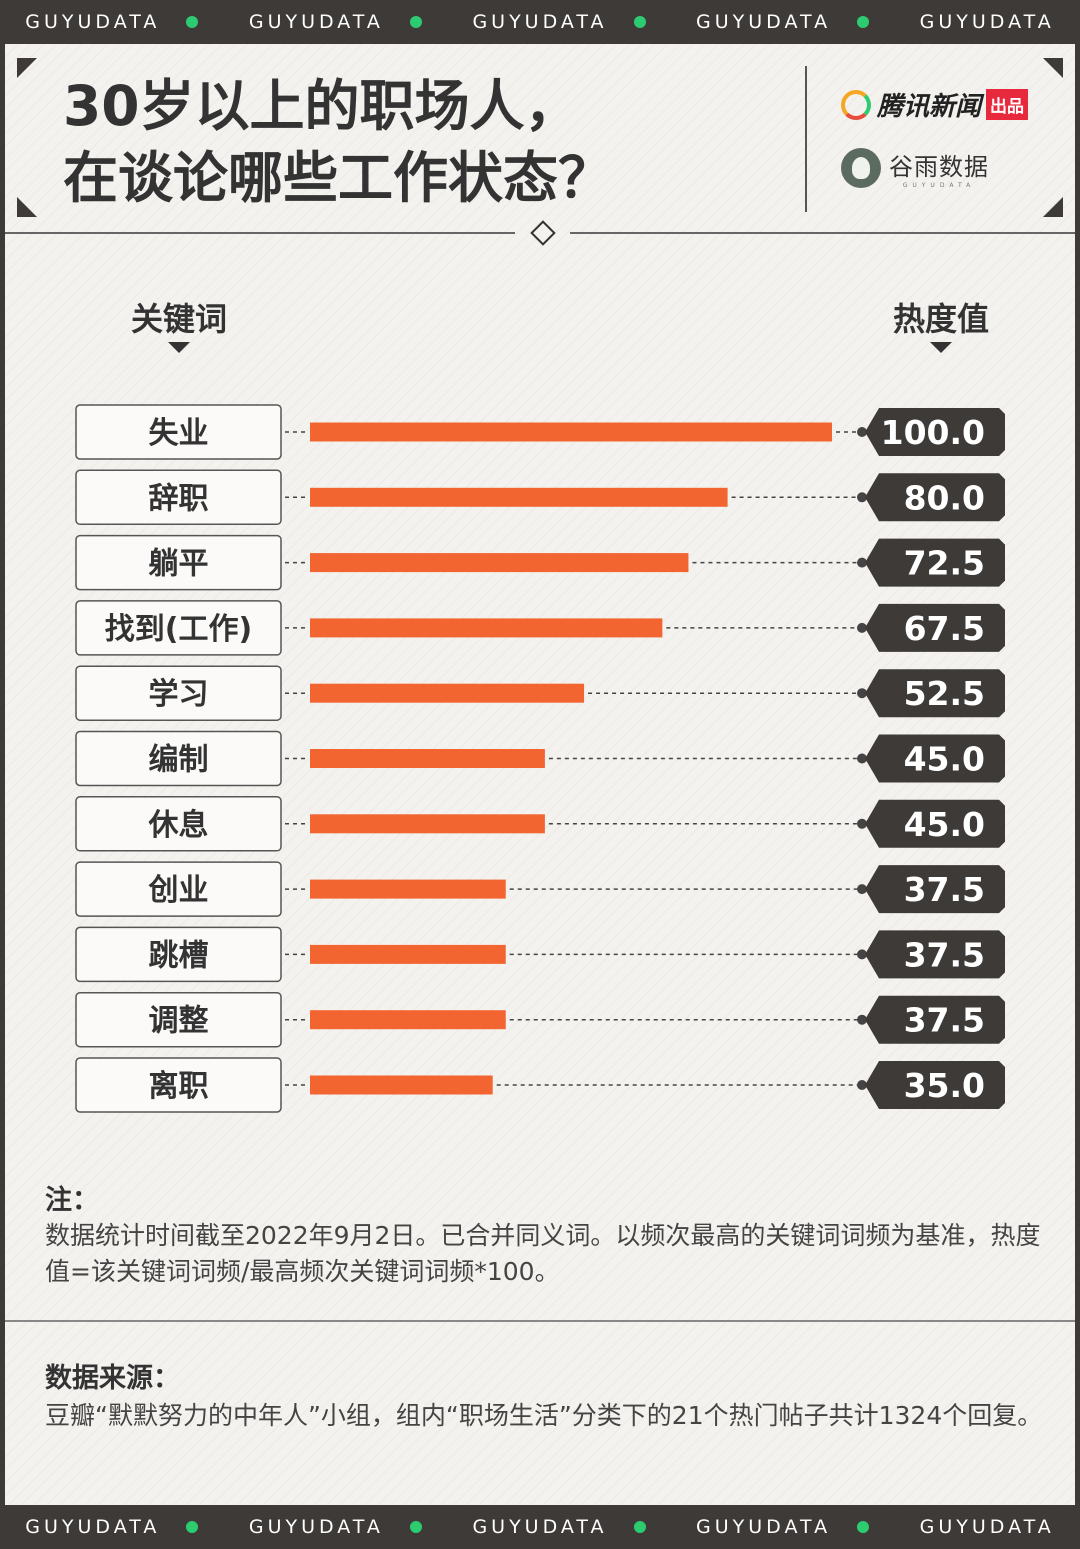 Image resolution: width=1080 pixels, height=1549 pixels. I want to click on source-title: 数据来源：, so click(112, 1378).